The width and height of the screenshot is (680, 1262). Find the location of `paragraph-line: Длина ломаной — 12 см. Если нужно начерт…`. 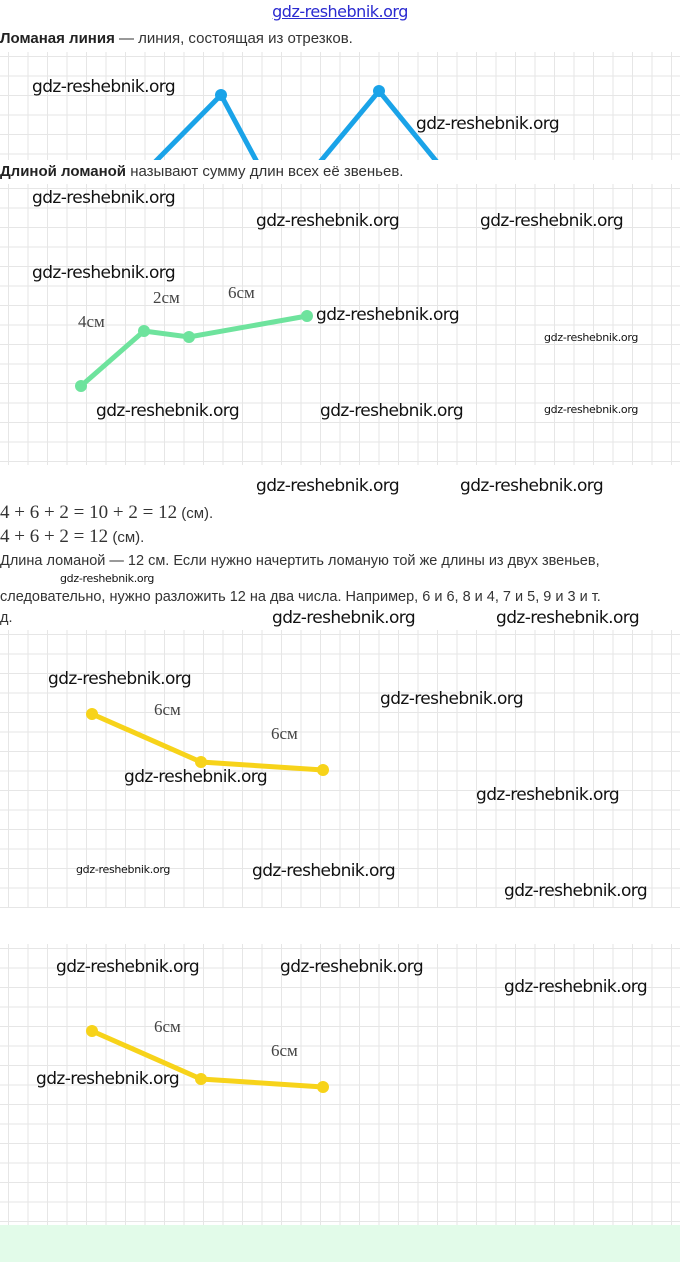

paragraph-line: Длина ломаной — 12 см. Если нужно начерт… is located at coordinates (300, 561).